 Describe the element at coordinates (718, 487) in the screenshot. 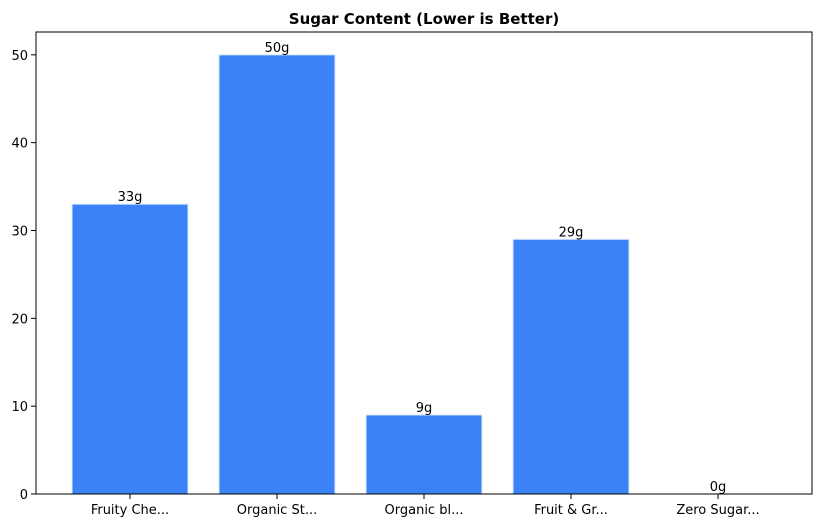

I see `value-label: 0g` at that location.